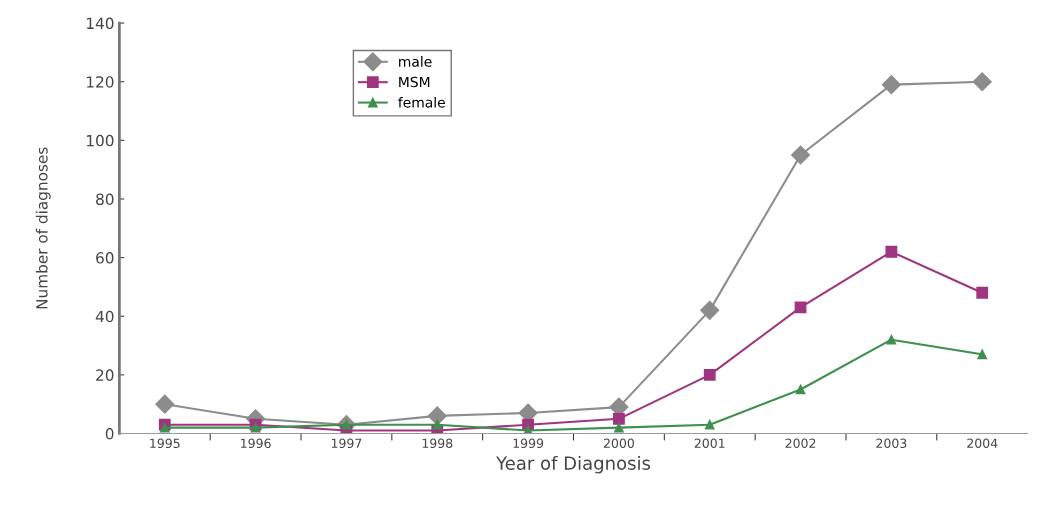 The image size is (1038, 513). Describe the element at coordinates (709, 443) in the screenshot. I see `x-tick-label: 2001` at that location.